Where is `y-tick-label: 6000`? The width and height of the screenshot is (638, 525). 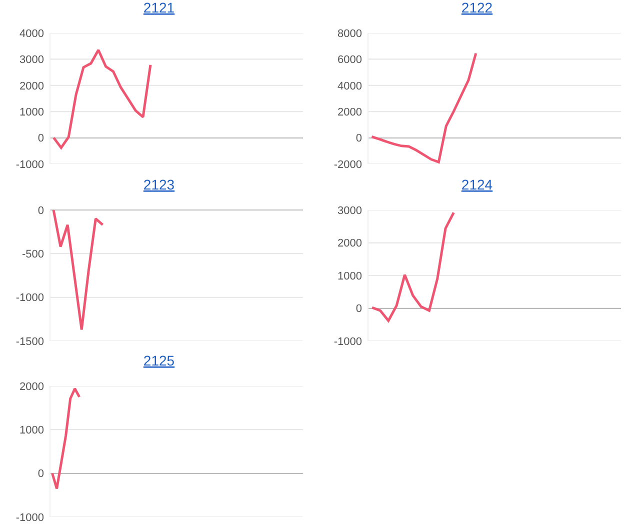
y-tick-label: 6000 is located at coordinates (350, 60).